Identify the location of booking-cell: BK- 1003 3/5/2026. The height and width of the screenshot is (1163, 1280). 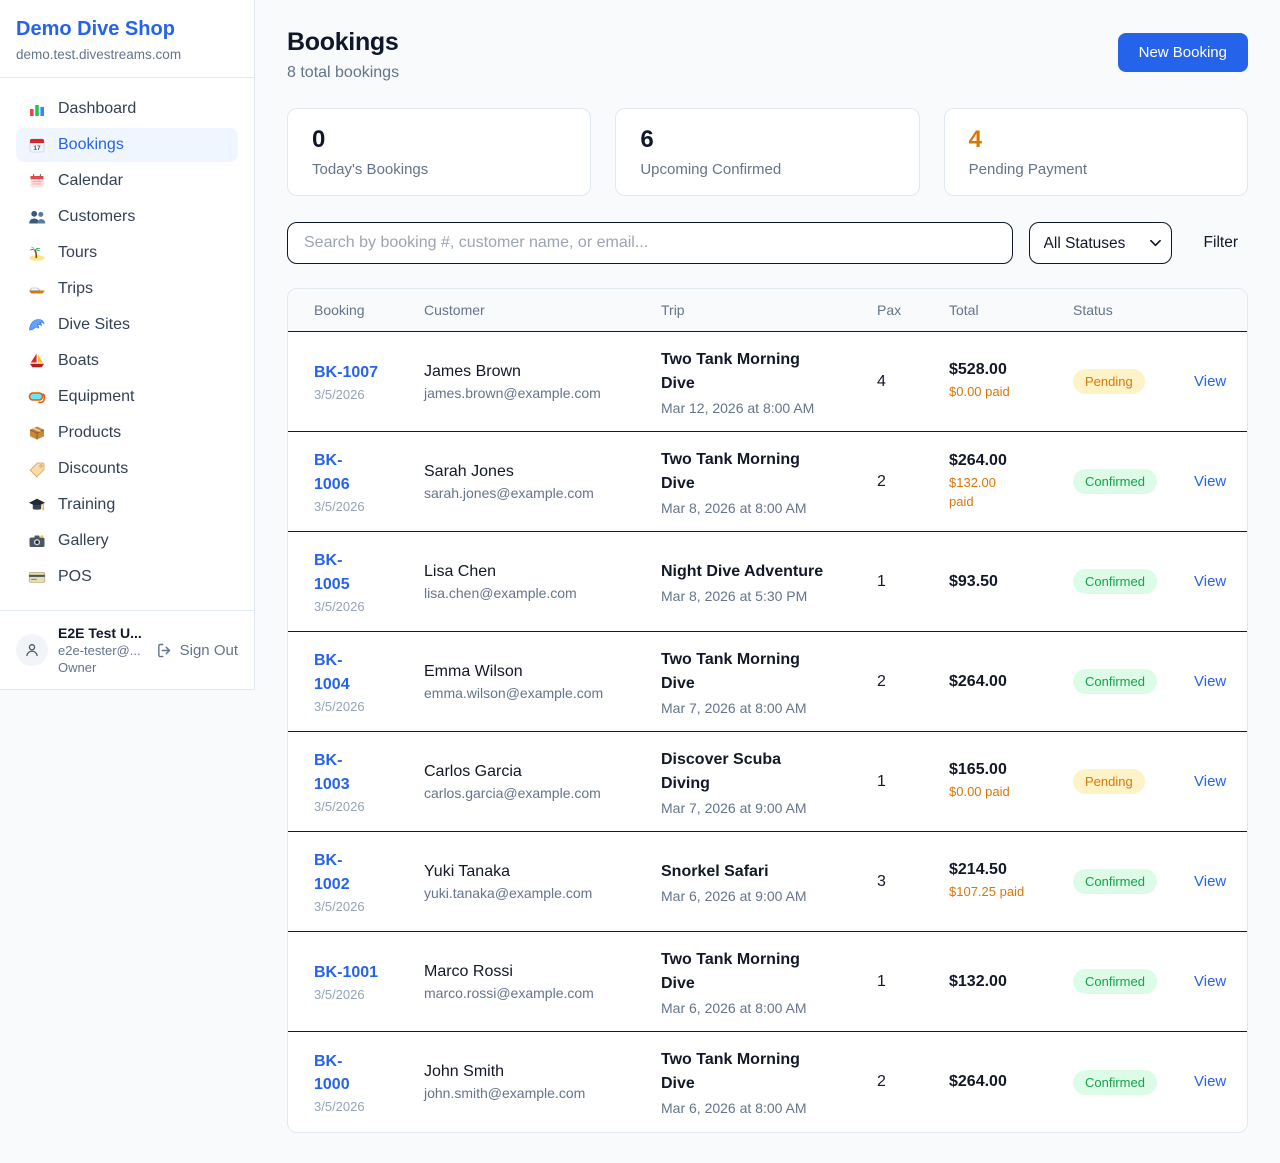
(369, 781).